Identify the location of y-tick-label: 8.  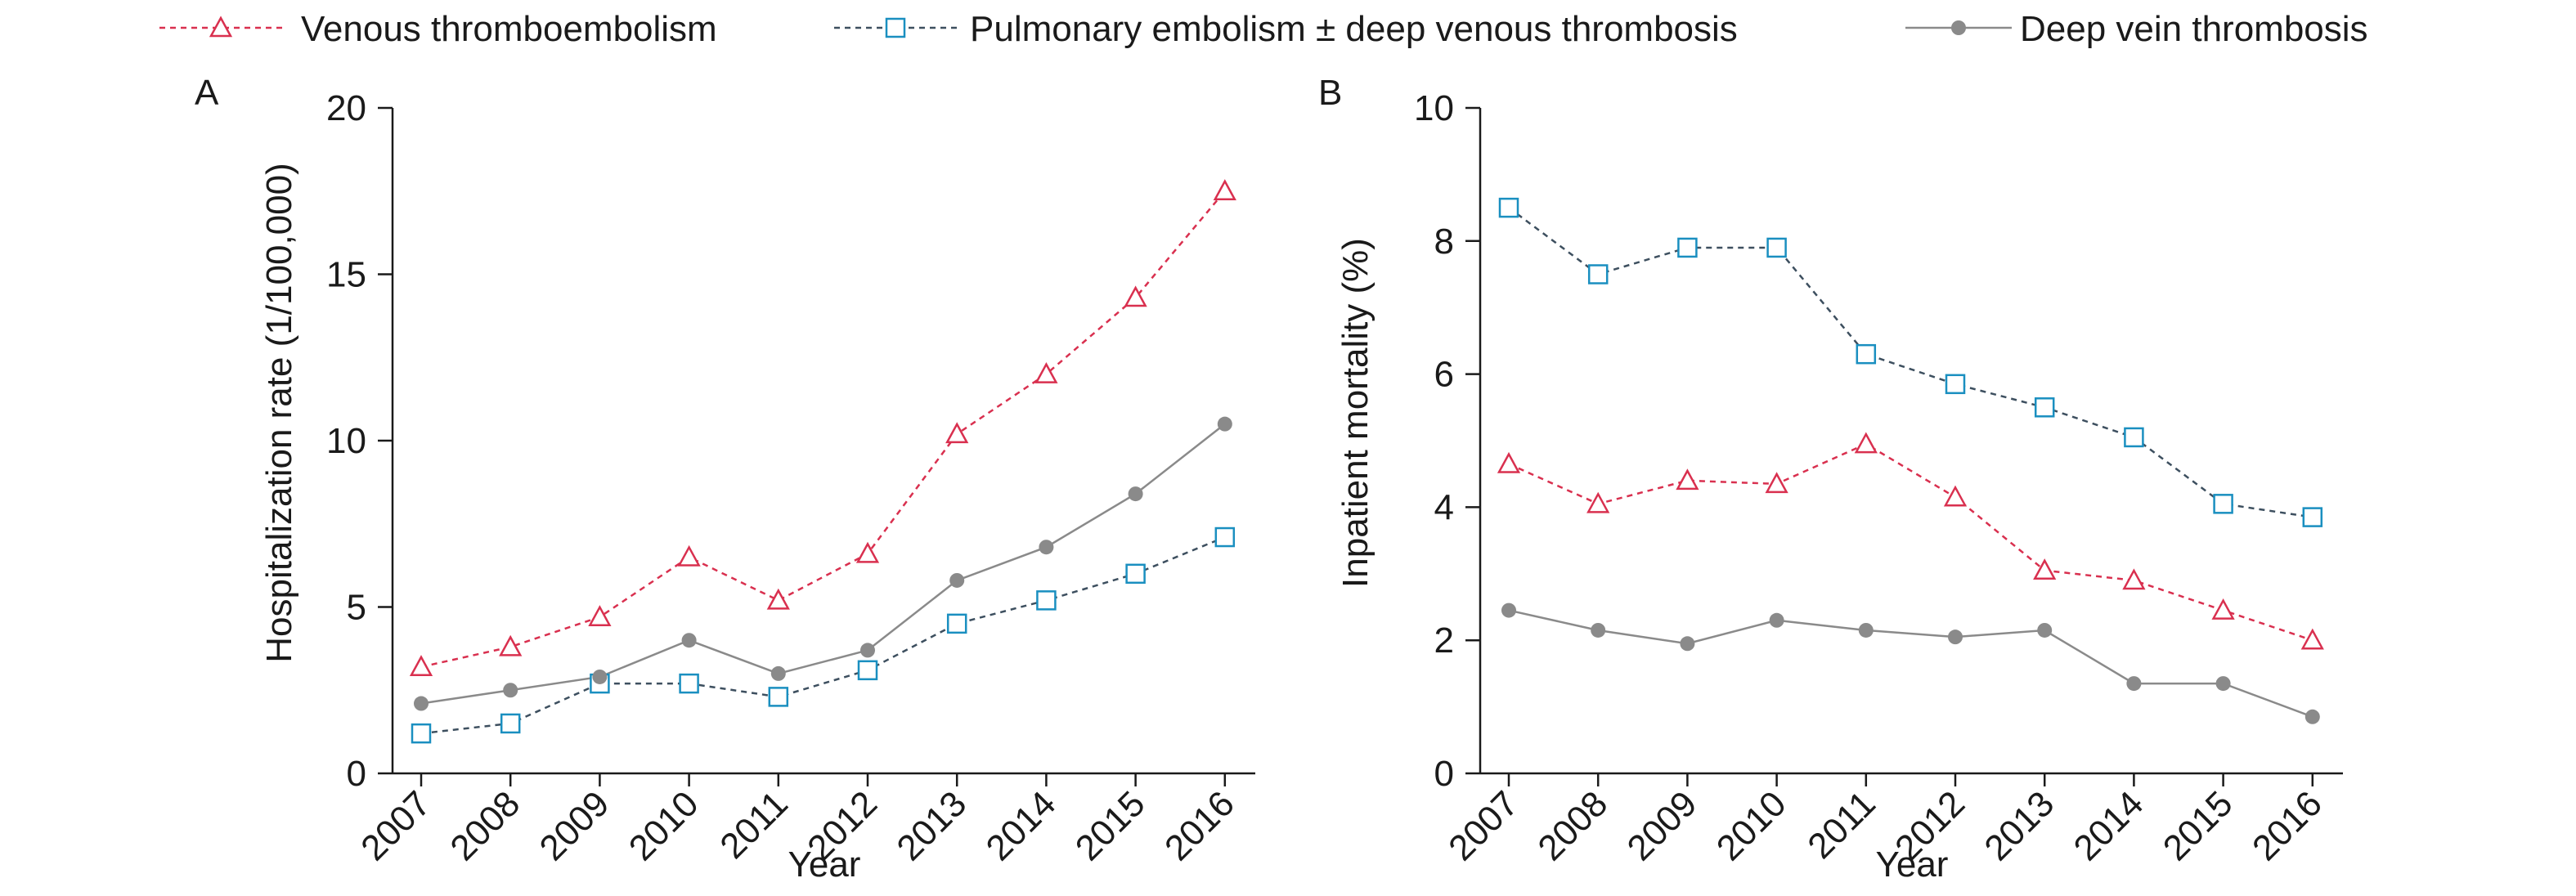
(1444, 242).